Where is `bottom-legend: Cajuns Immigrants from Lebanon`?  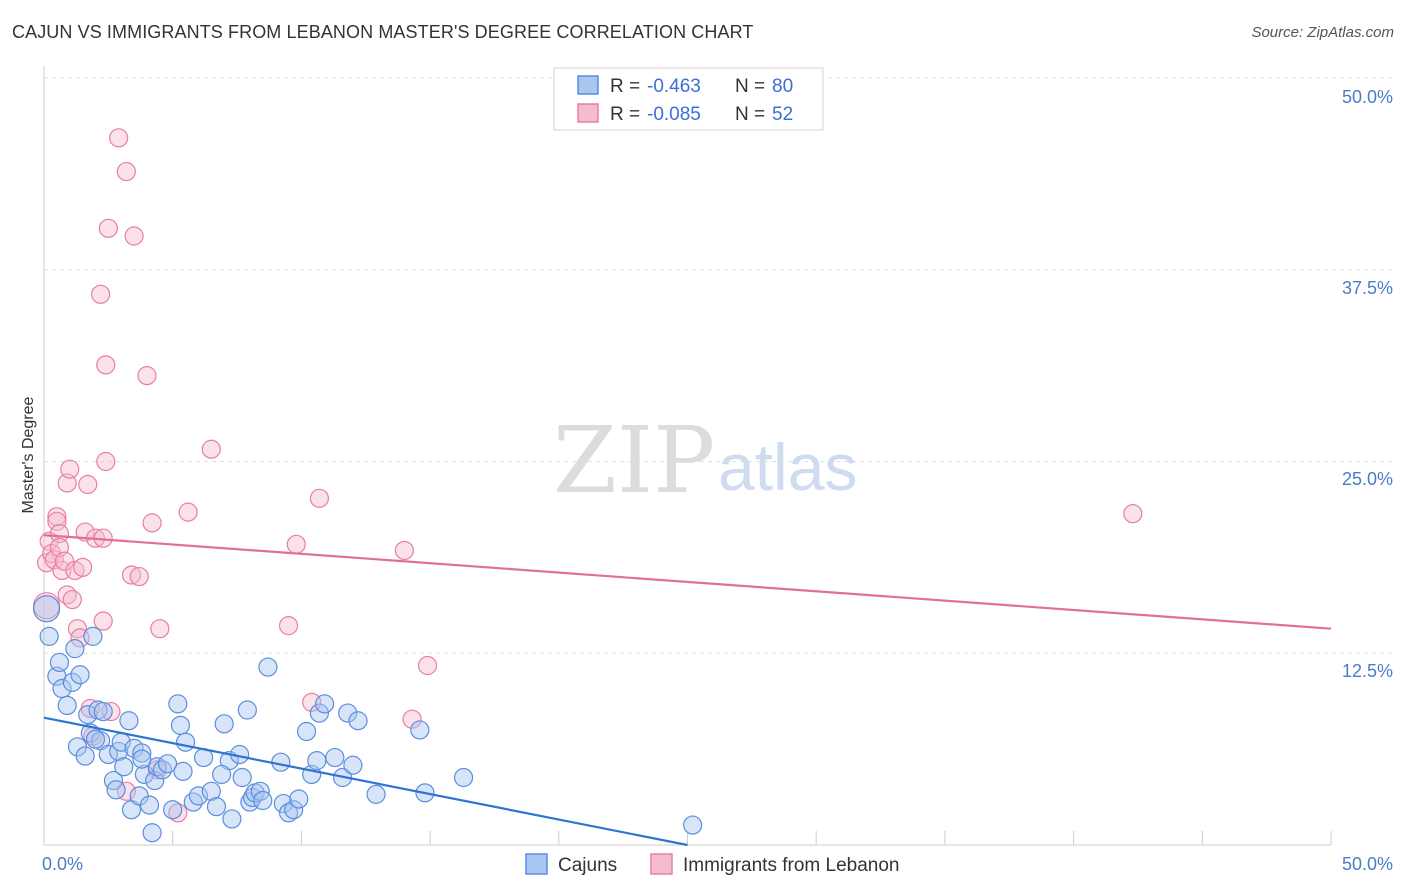
bottom-legend: Cajuns Immigrants from Lebanon is located at coordinates (712, 864).